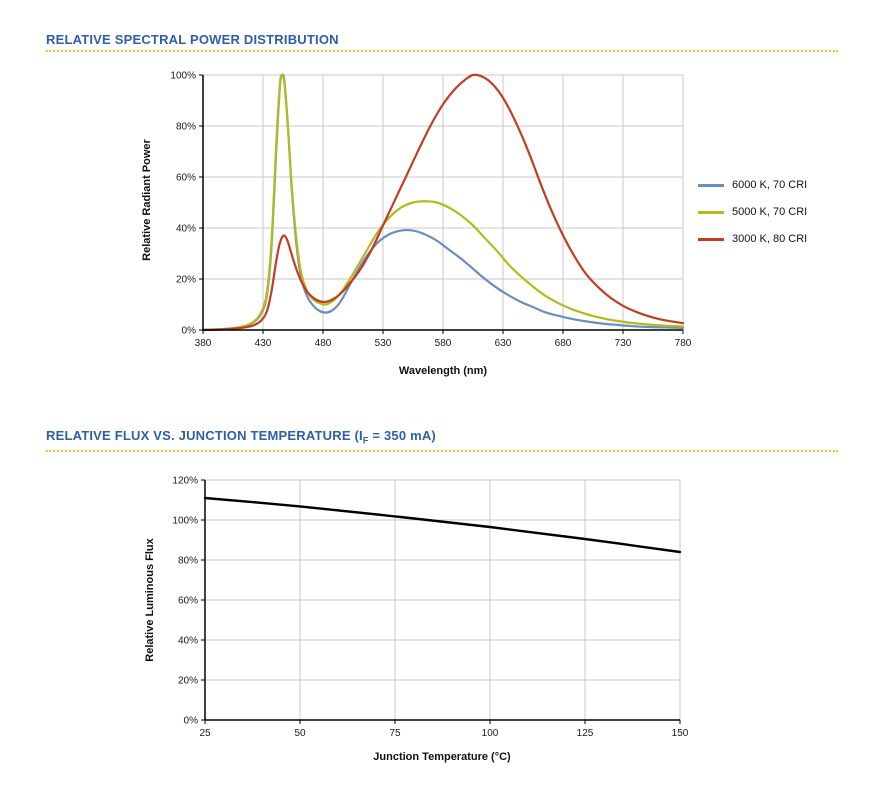 The width and height of the screenshot is (883, 798). I want to click on section2-title-sub: F, so click(365, 440).